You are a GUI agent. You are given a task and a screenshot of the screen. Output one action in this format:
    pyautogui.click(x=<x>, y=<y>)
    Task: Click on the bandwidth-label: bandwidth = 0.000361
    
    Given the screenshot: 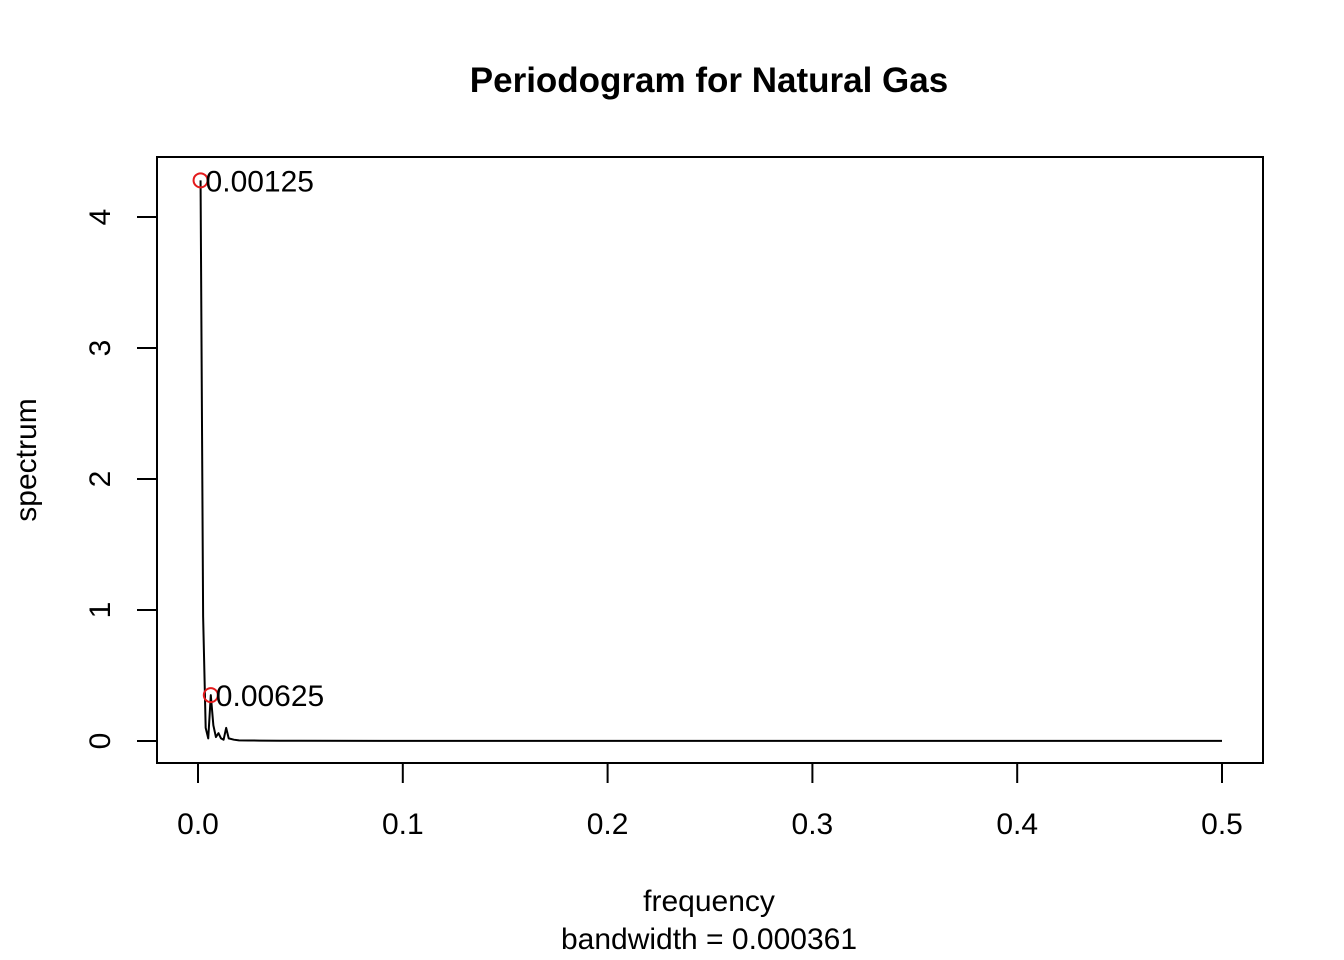 What is the action you would take?
    pyautogui.click(x=709, y=939)
    